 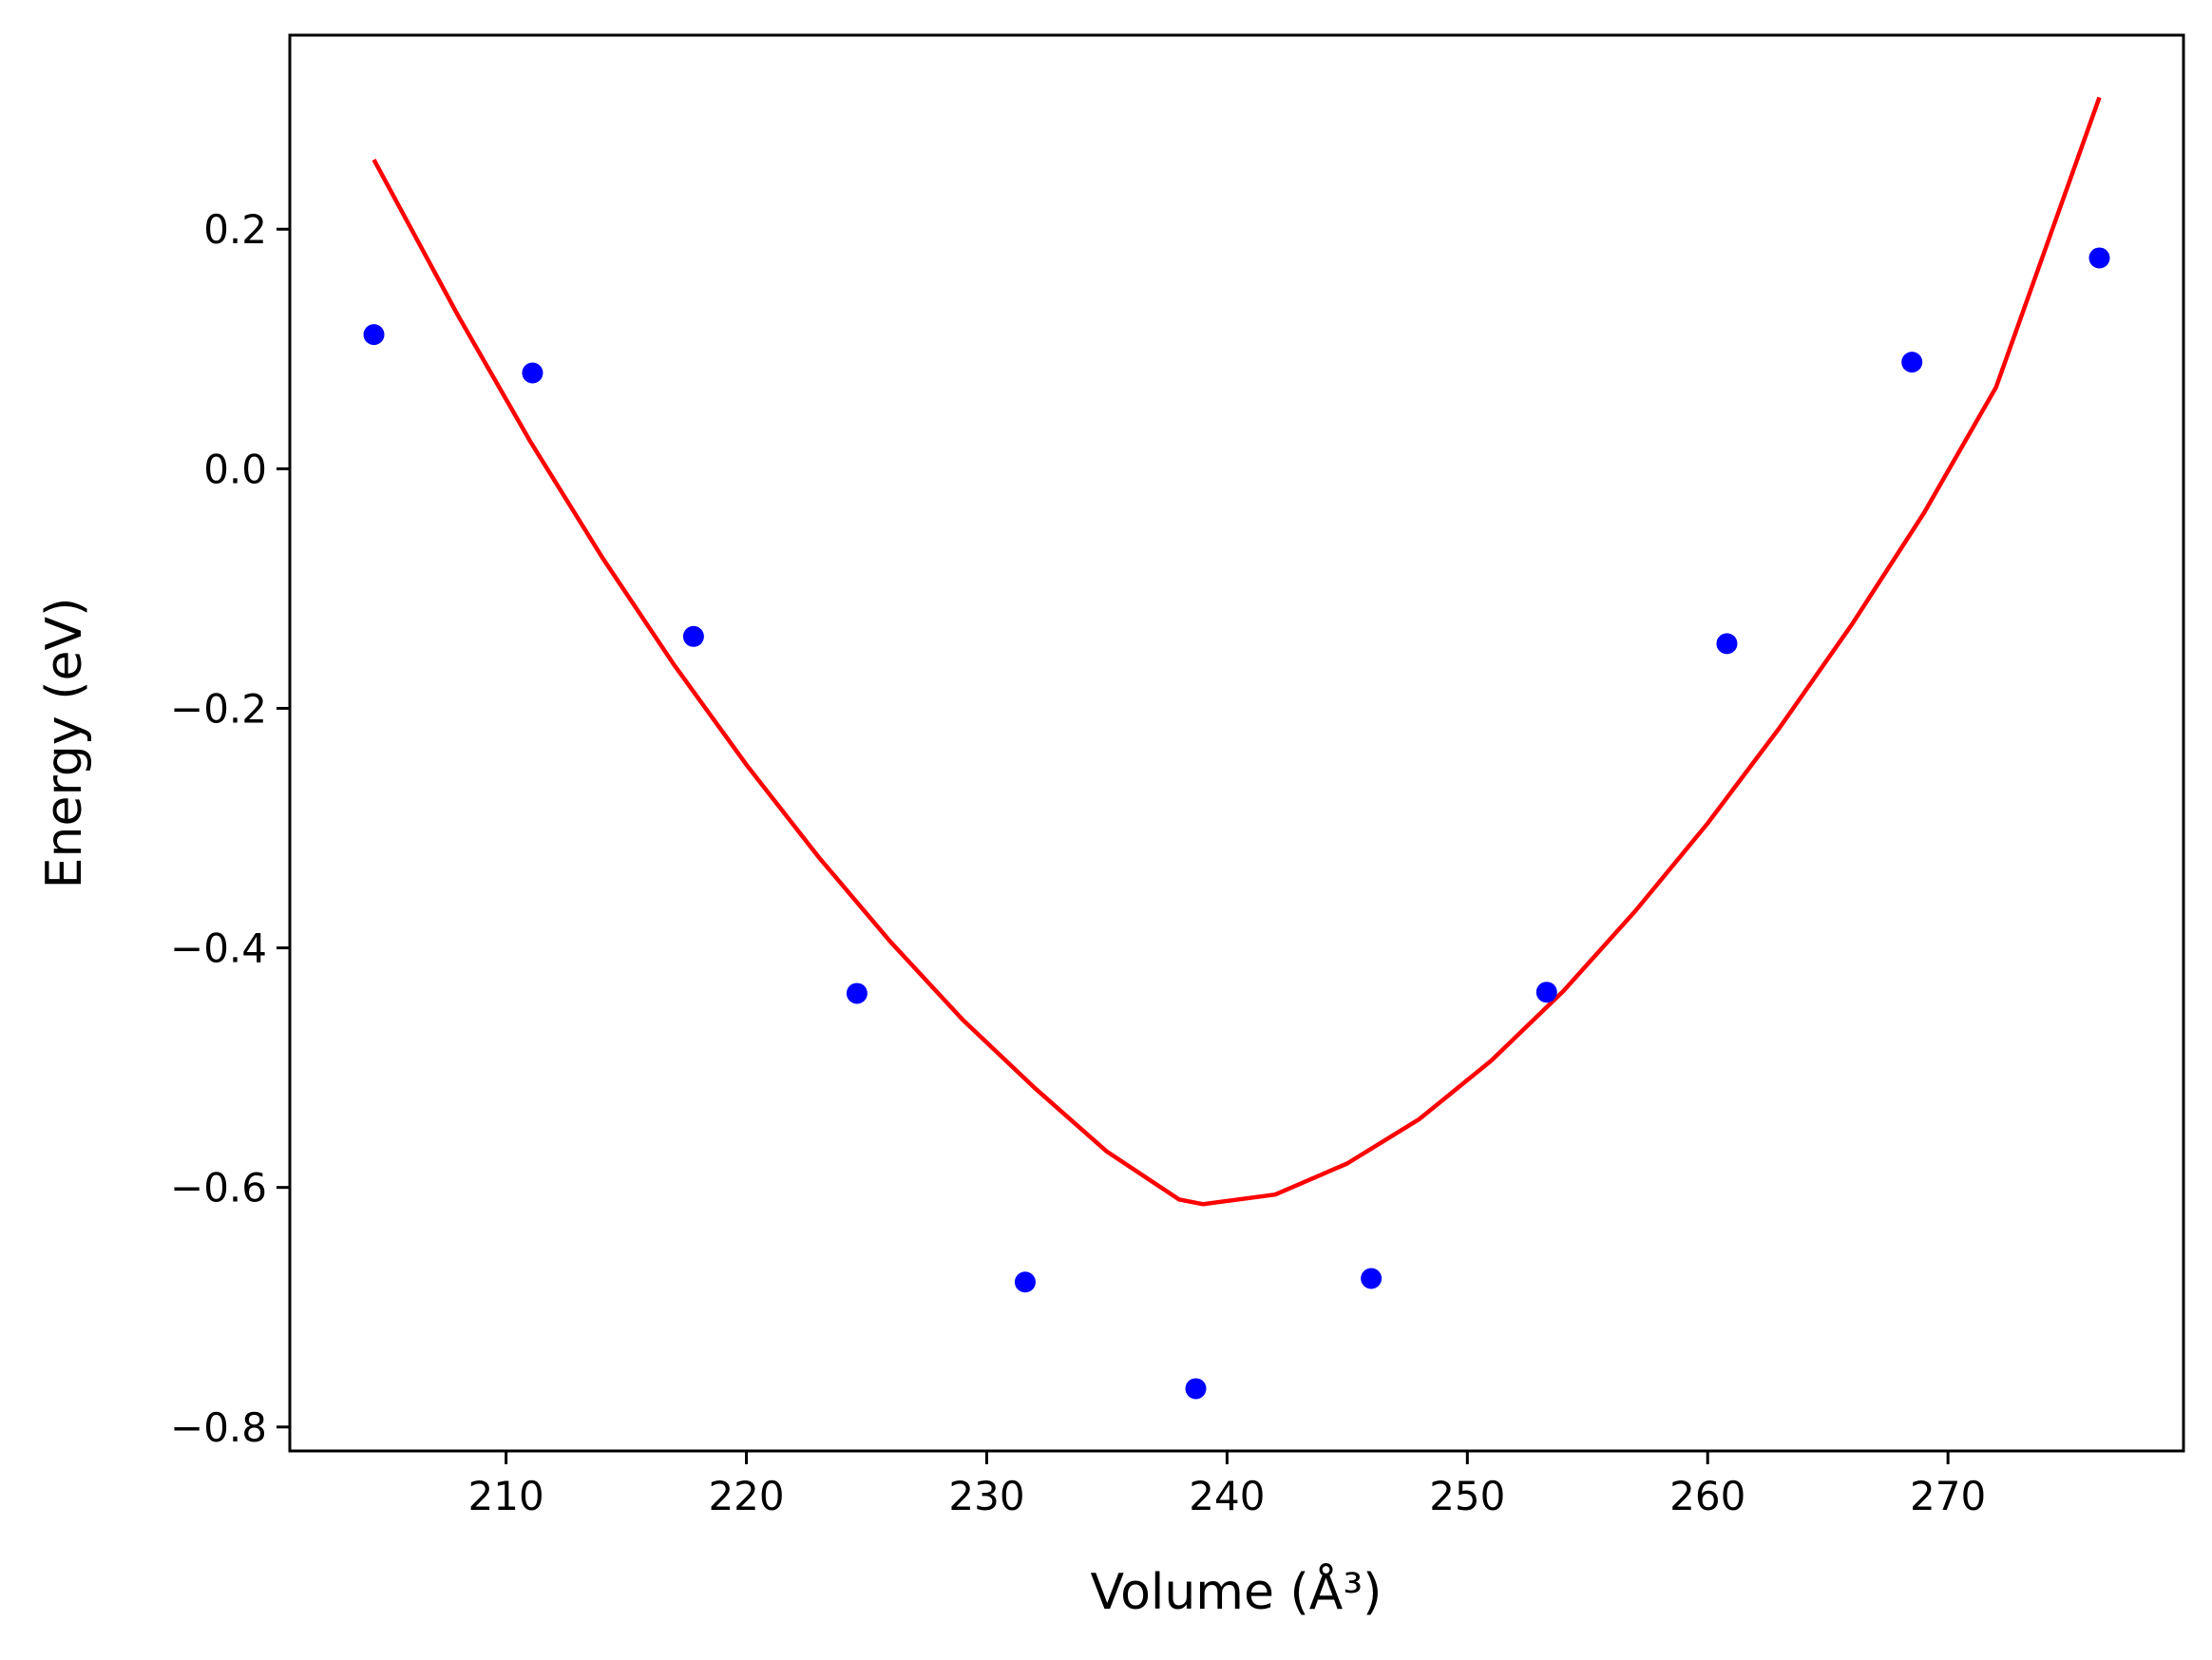 What do you see at coordinates (1948, 1496) in the screenshot?
I see `x-tick-label: 270` at bounding box center [1948, 1496].